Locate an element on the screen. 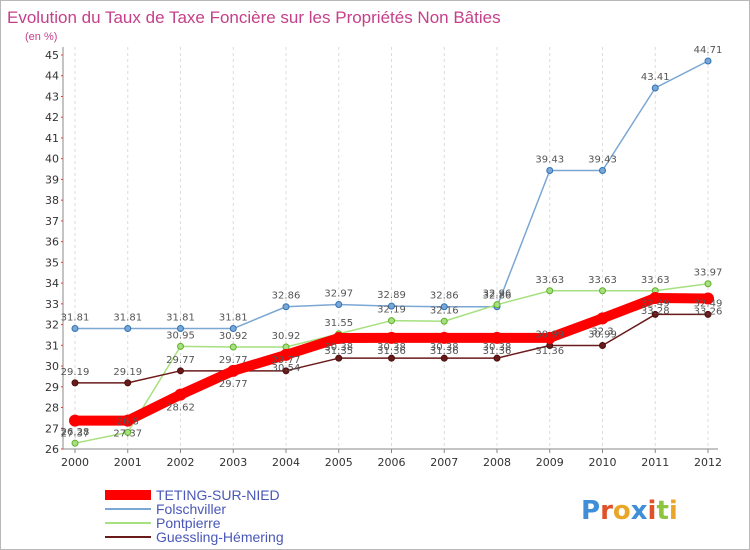 The image size is (750, 550). data-label: 44.71 is located at coordinates (708, 50).